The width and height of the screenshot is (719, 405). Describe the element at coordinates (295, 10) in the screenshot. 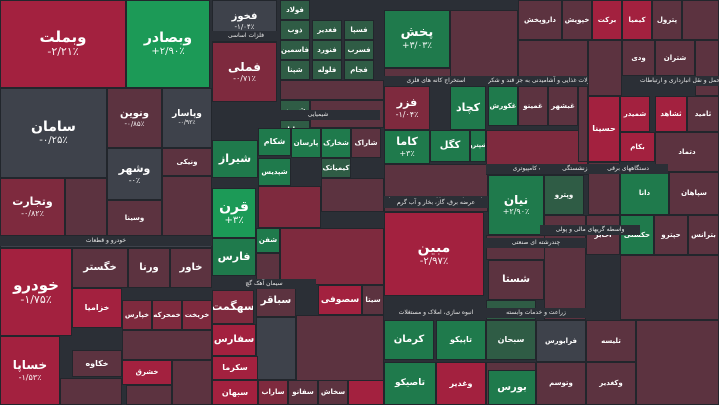

I see `stock-tile: فولاد` at that location.